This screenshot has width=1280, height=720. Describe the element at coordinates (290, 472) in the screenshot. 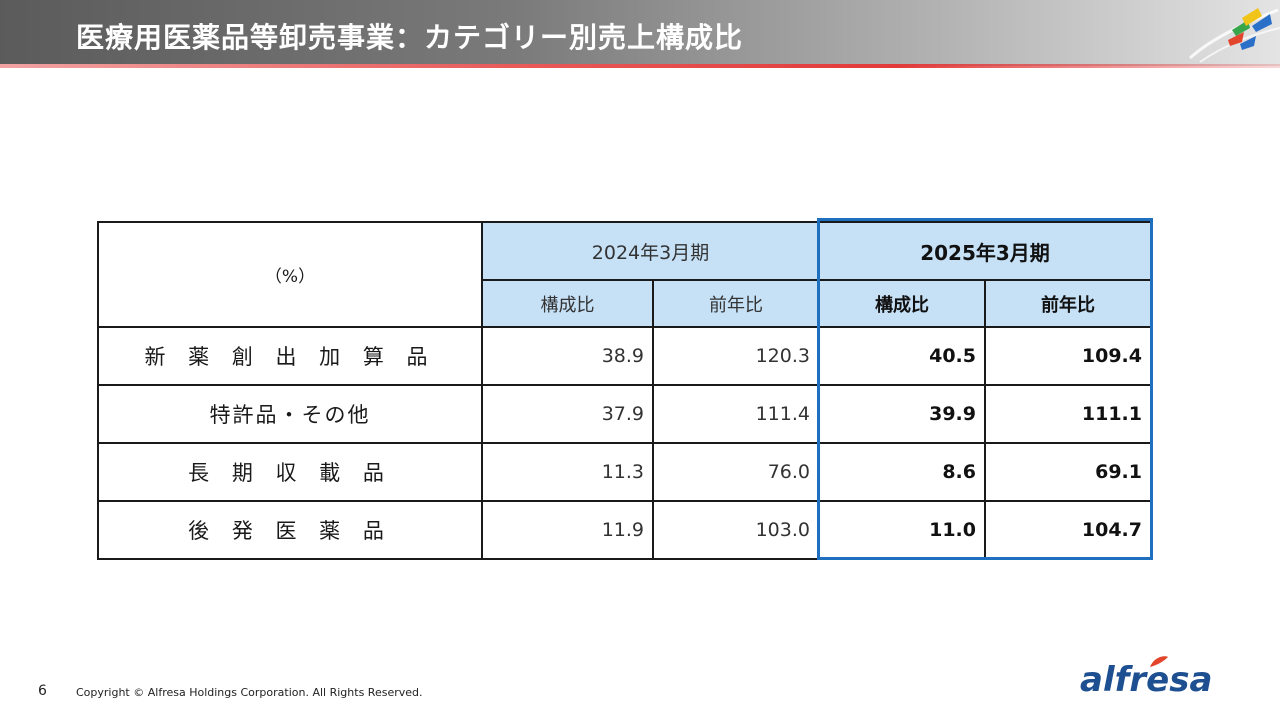

I see `row-label: 長 期 収 載 品` at that location.